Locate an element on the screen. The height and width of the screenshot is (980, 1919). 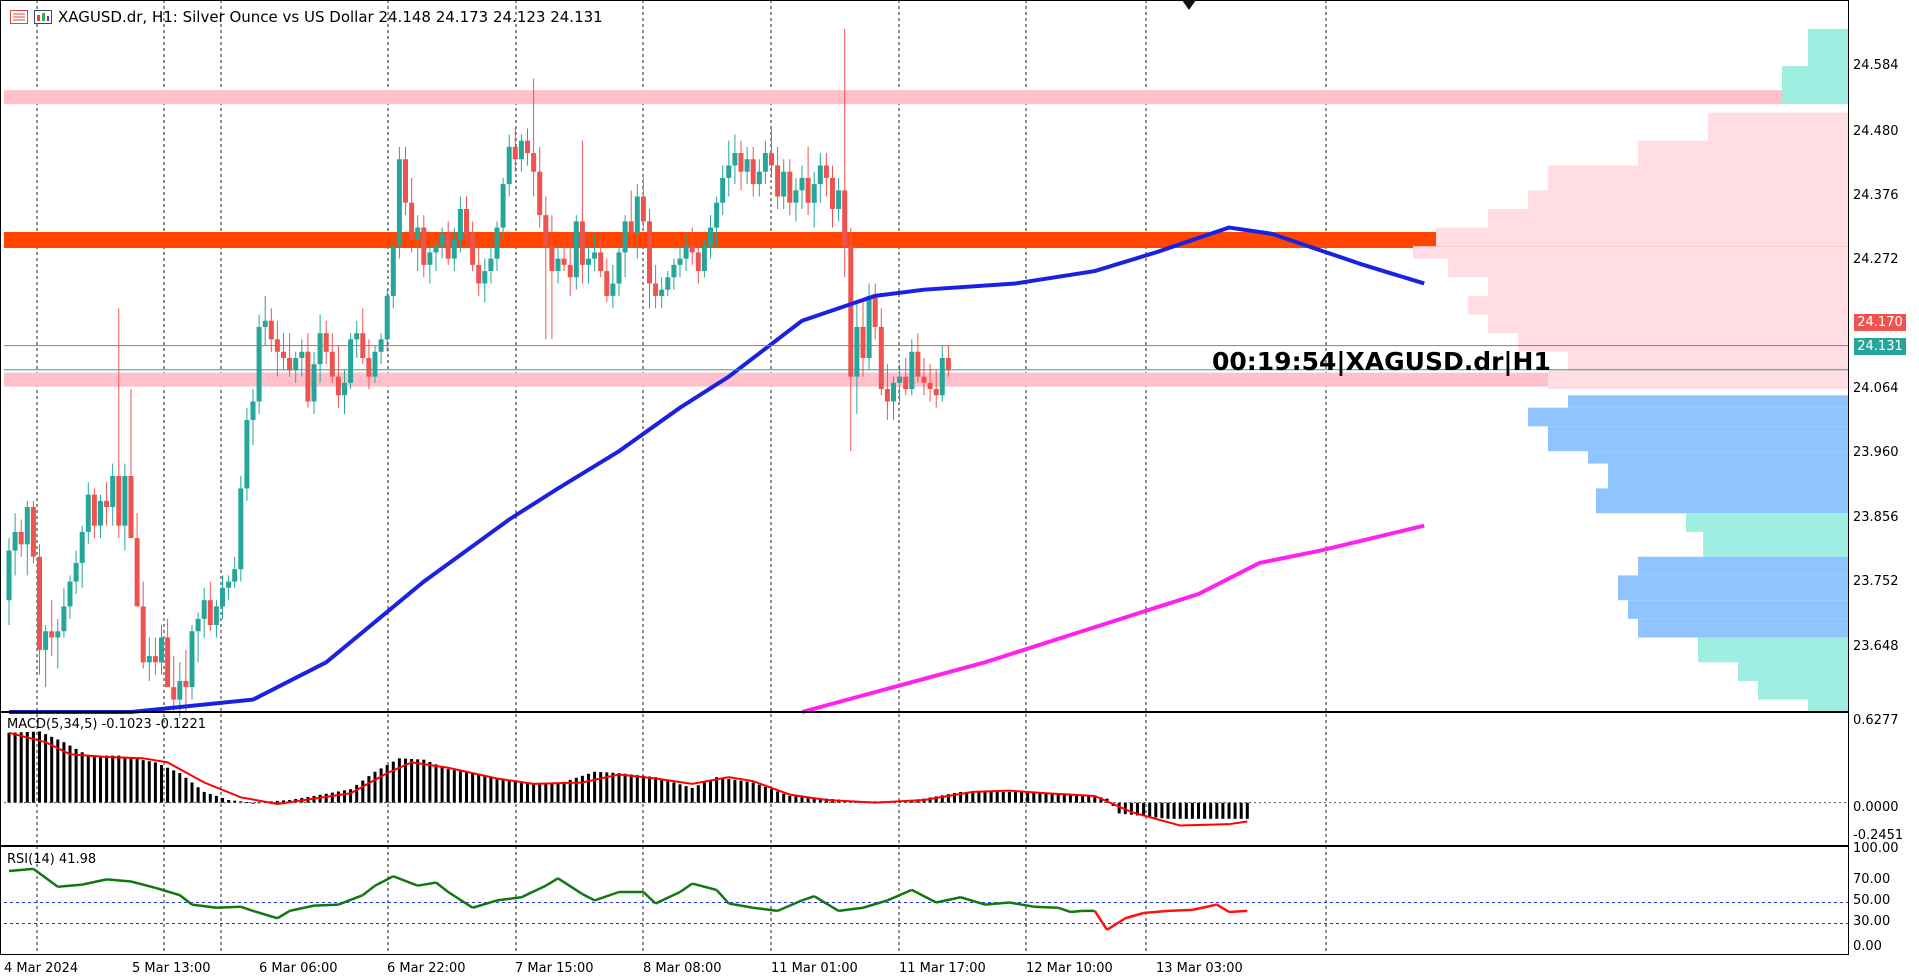
rsi-tick-label: 100.00 is located at coordinates (1876, 848).